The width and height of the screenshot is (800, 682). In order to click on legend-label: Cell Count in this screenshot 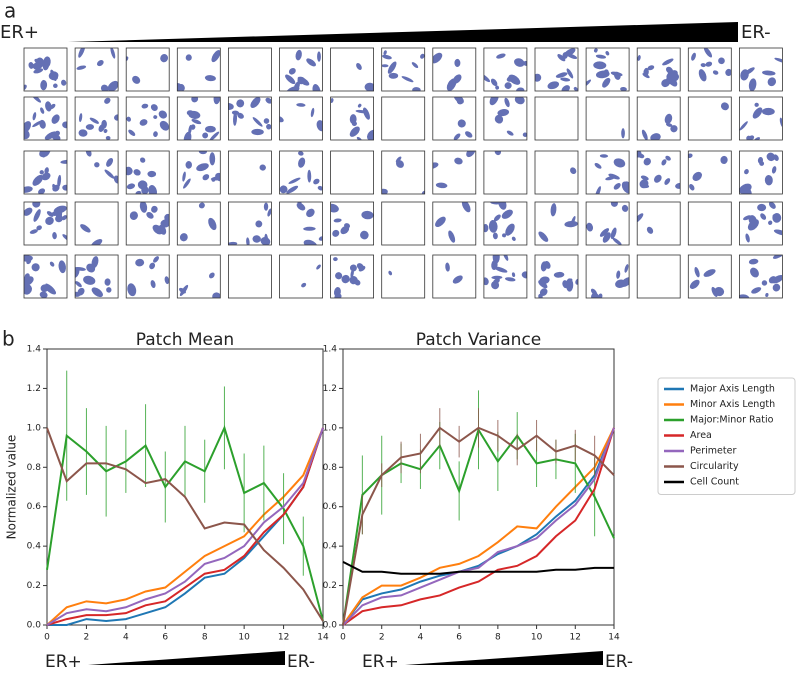, I will do `click(714, 482)`.